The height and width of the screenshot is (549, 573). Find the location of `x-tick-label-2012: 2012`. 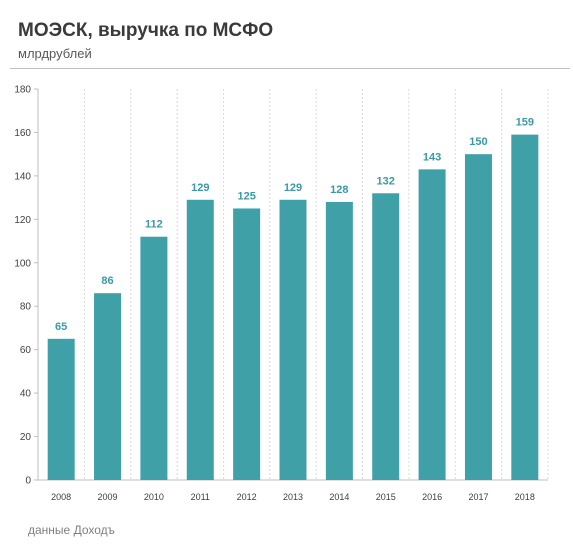

x-tick-label-2012: 2012 is located at coordinates (247, 497).